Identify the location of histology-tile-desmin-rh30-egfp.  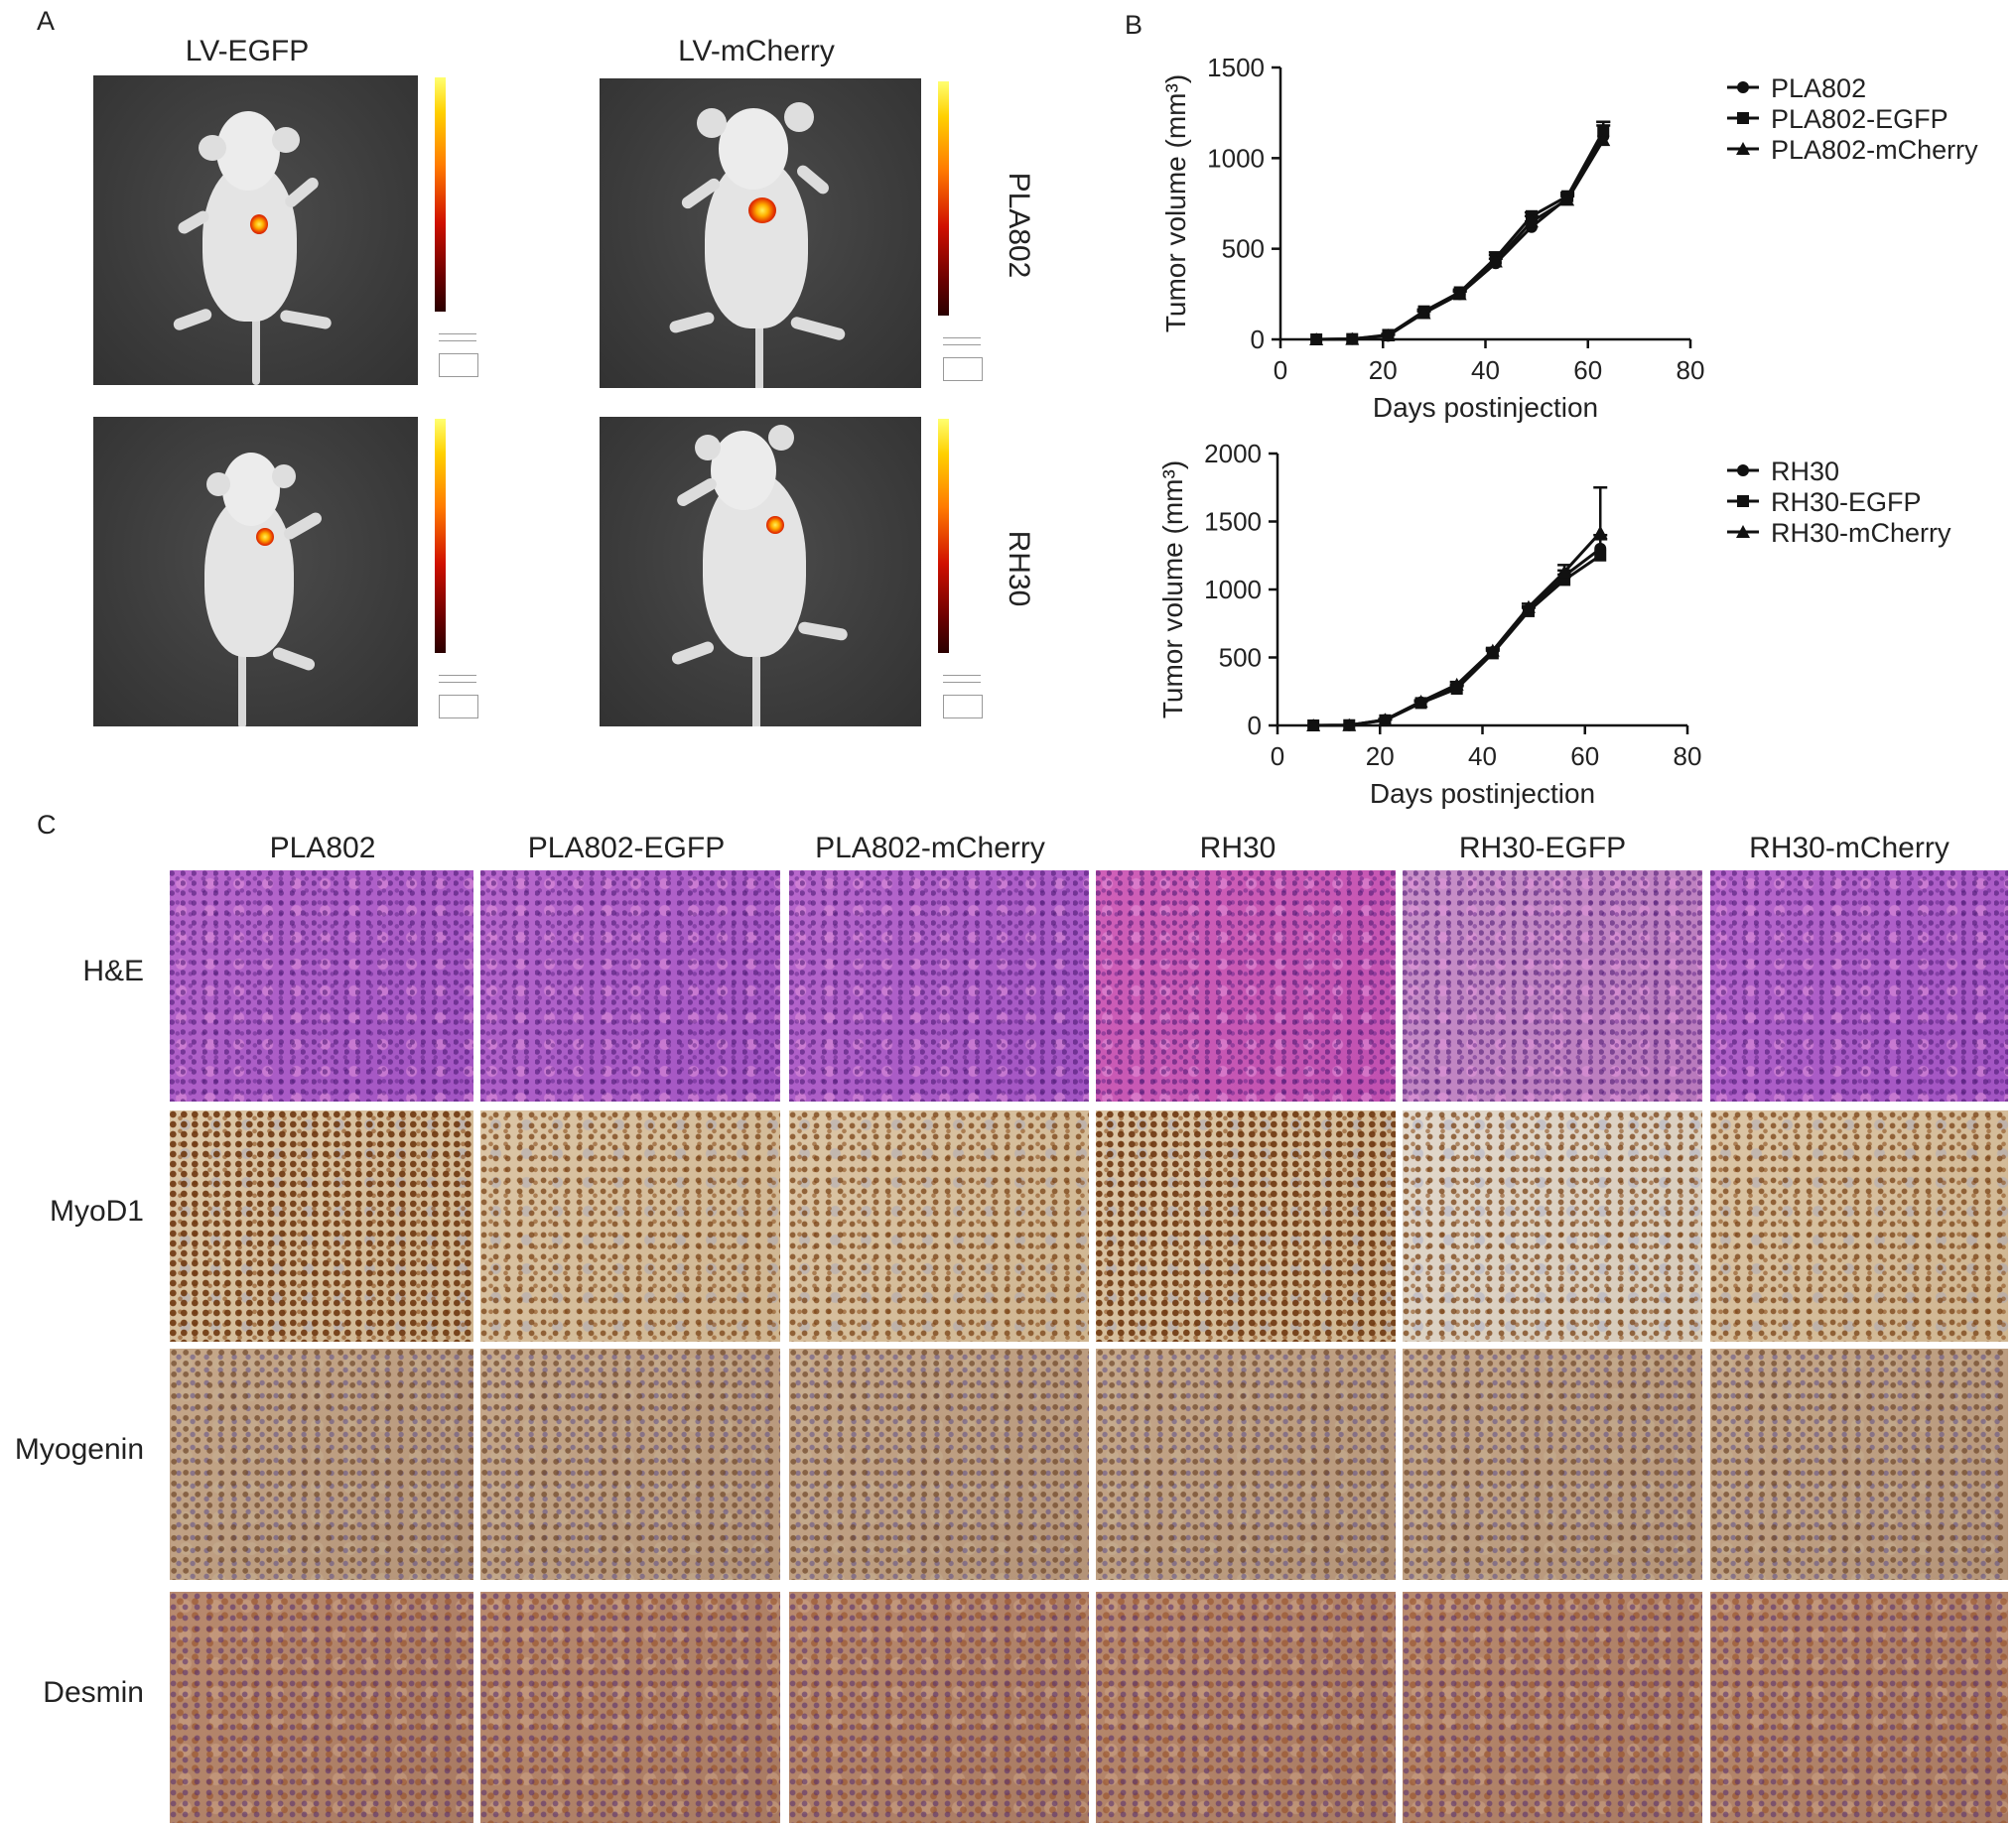
(1553, 1707).